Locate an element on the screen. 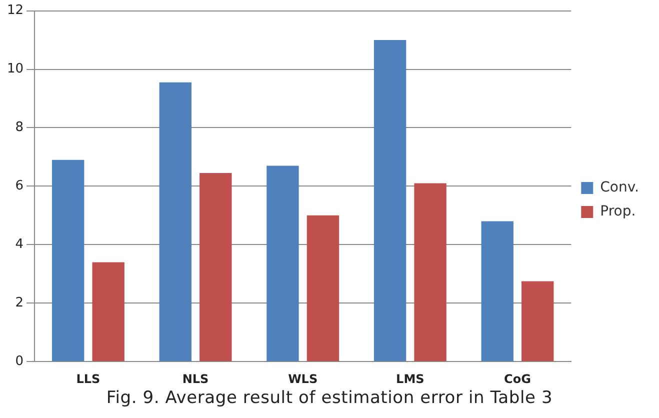 Image resolution: width=659 pixels, height=418 pixels. y-tick-label: 0 is located at coordinates (19, 361).